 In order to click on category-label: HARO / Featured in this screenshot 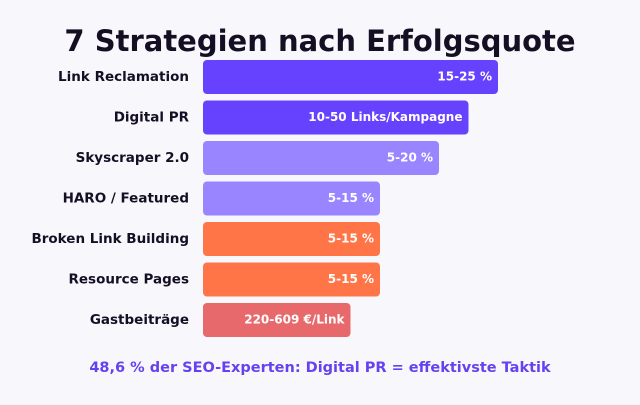, I will do `click(126, 199)`.